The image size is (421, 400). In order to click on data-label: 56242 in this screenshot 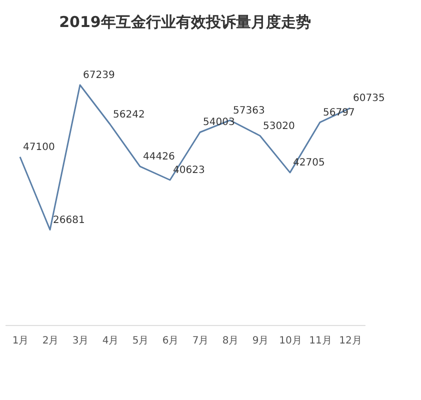, I will do `click(129, 114)`.